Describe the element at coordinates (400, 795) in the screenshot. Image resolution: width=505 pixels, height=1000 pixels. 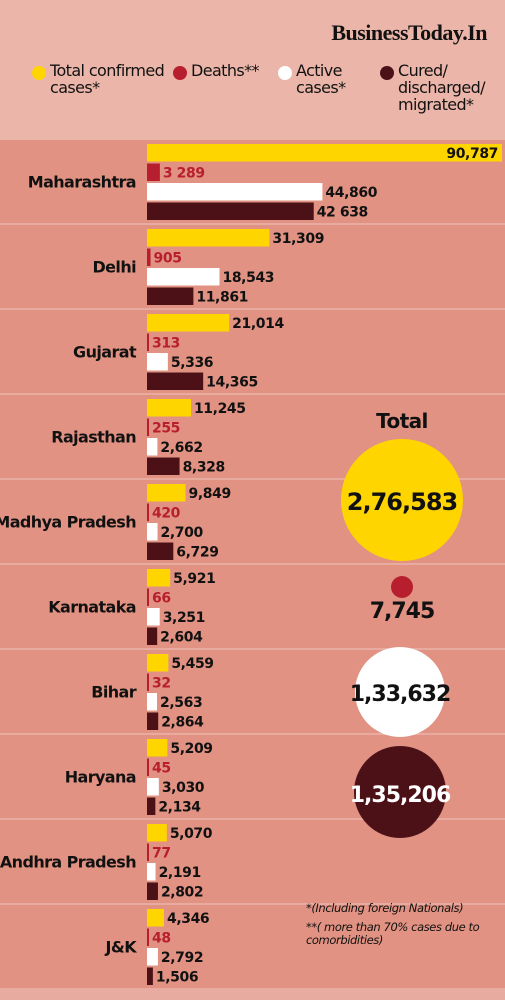
I see `total-value-cured-discharged-migrated: 1,35,206` at that location.